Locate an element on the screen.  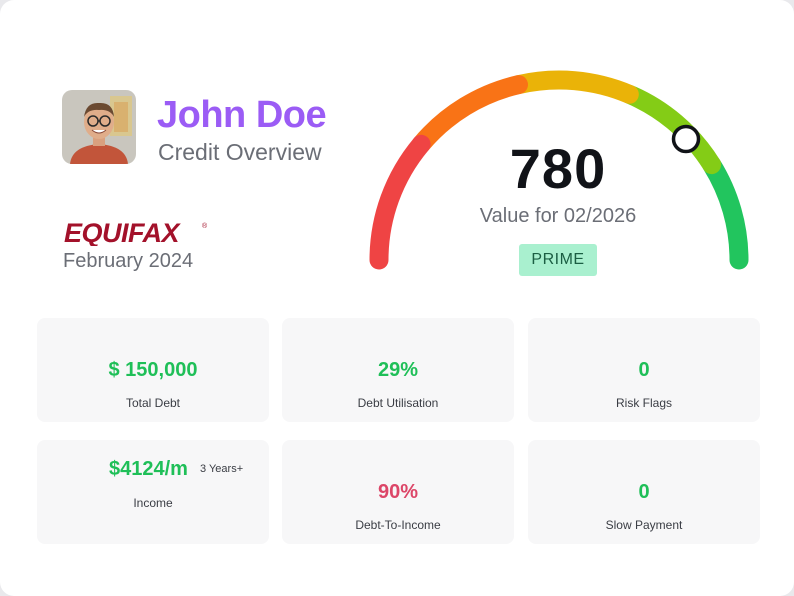
gauge-segment-orange is located at coordinates (470, 114).